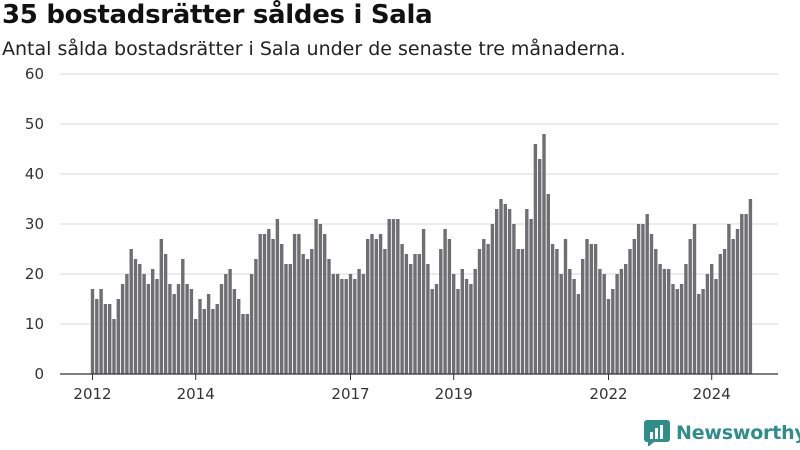 The image size is (800, 450). What do you see at coordinates (454, 394) in the screenshot?
I see `x-tick-label: 2019` at bounding box center [454, 394].